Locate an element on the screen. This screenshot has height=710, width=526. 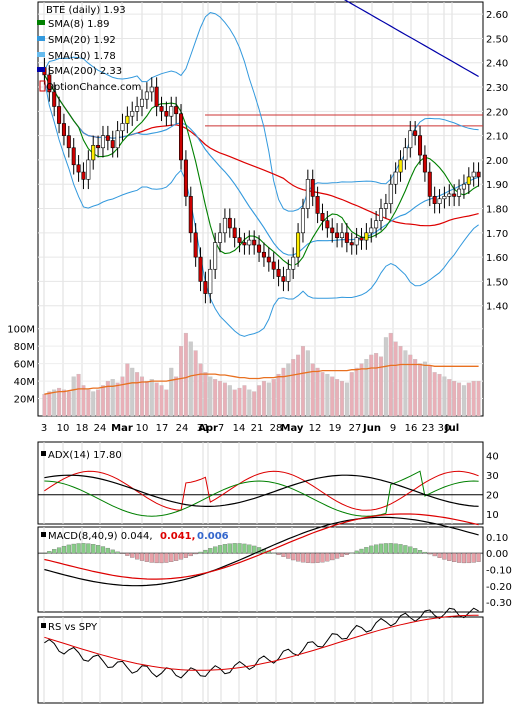
x-tick-label: Jul is located at coordinates (451, 428).